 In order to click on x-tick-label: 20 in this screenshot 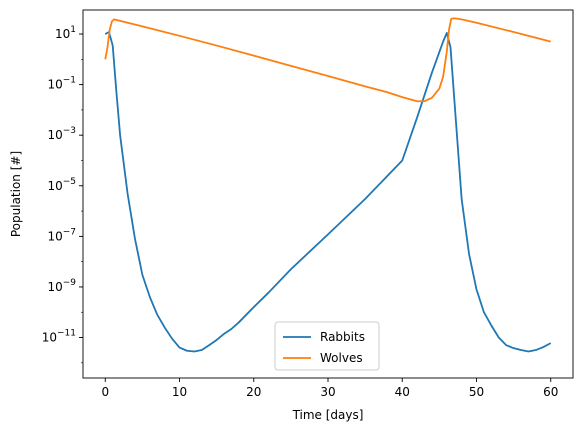, I will do `click(253, 392)`.